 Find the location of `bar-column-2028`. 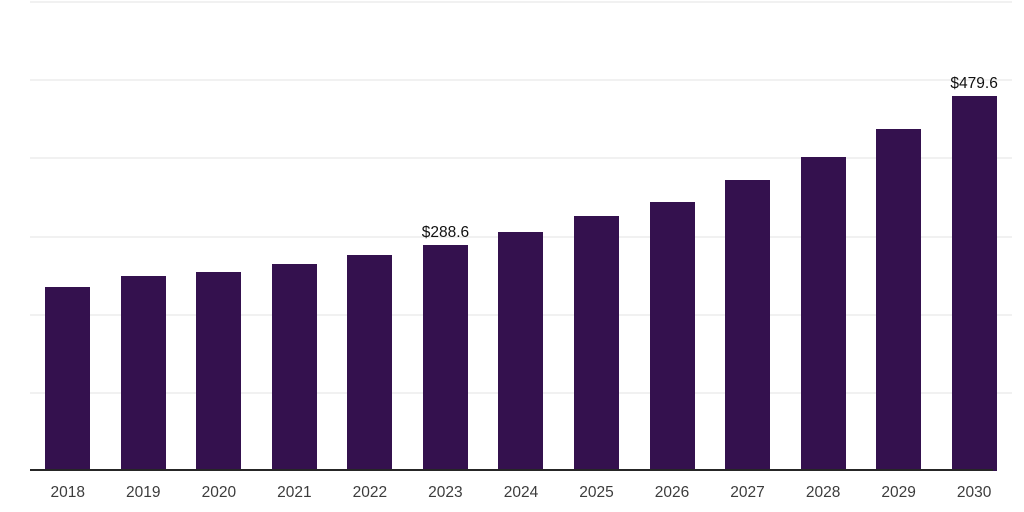

bar-column-2028 is located at coordinates (823, 236).